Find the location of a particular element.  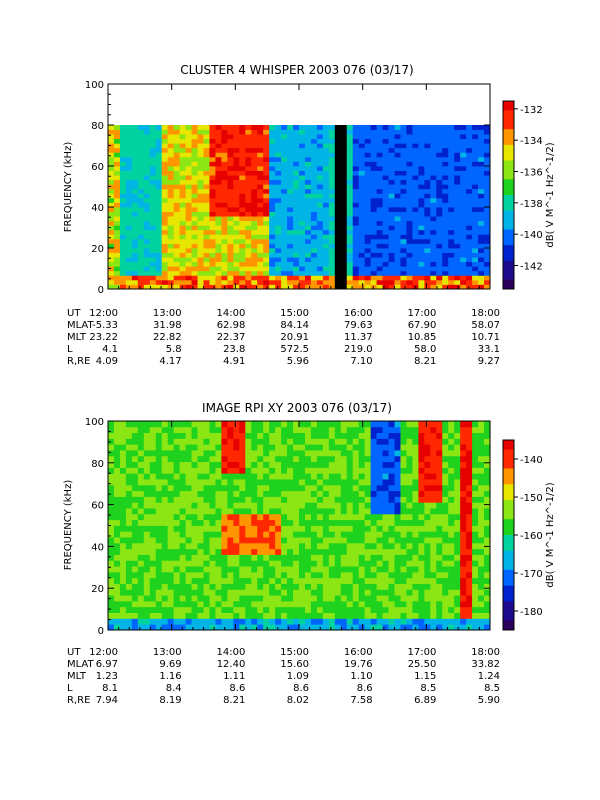

ephemeris-value: 18:00 is located at coordinates (485, 652).